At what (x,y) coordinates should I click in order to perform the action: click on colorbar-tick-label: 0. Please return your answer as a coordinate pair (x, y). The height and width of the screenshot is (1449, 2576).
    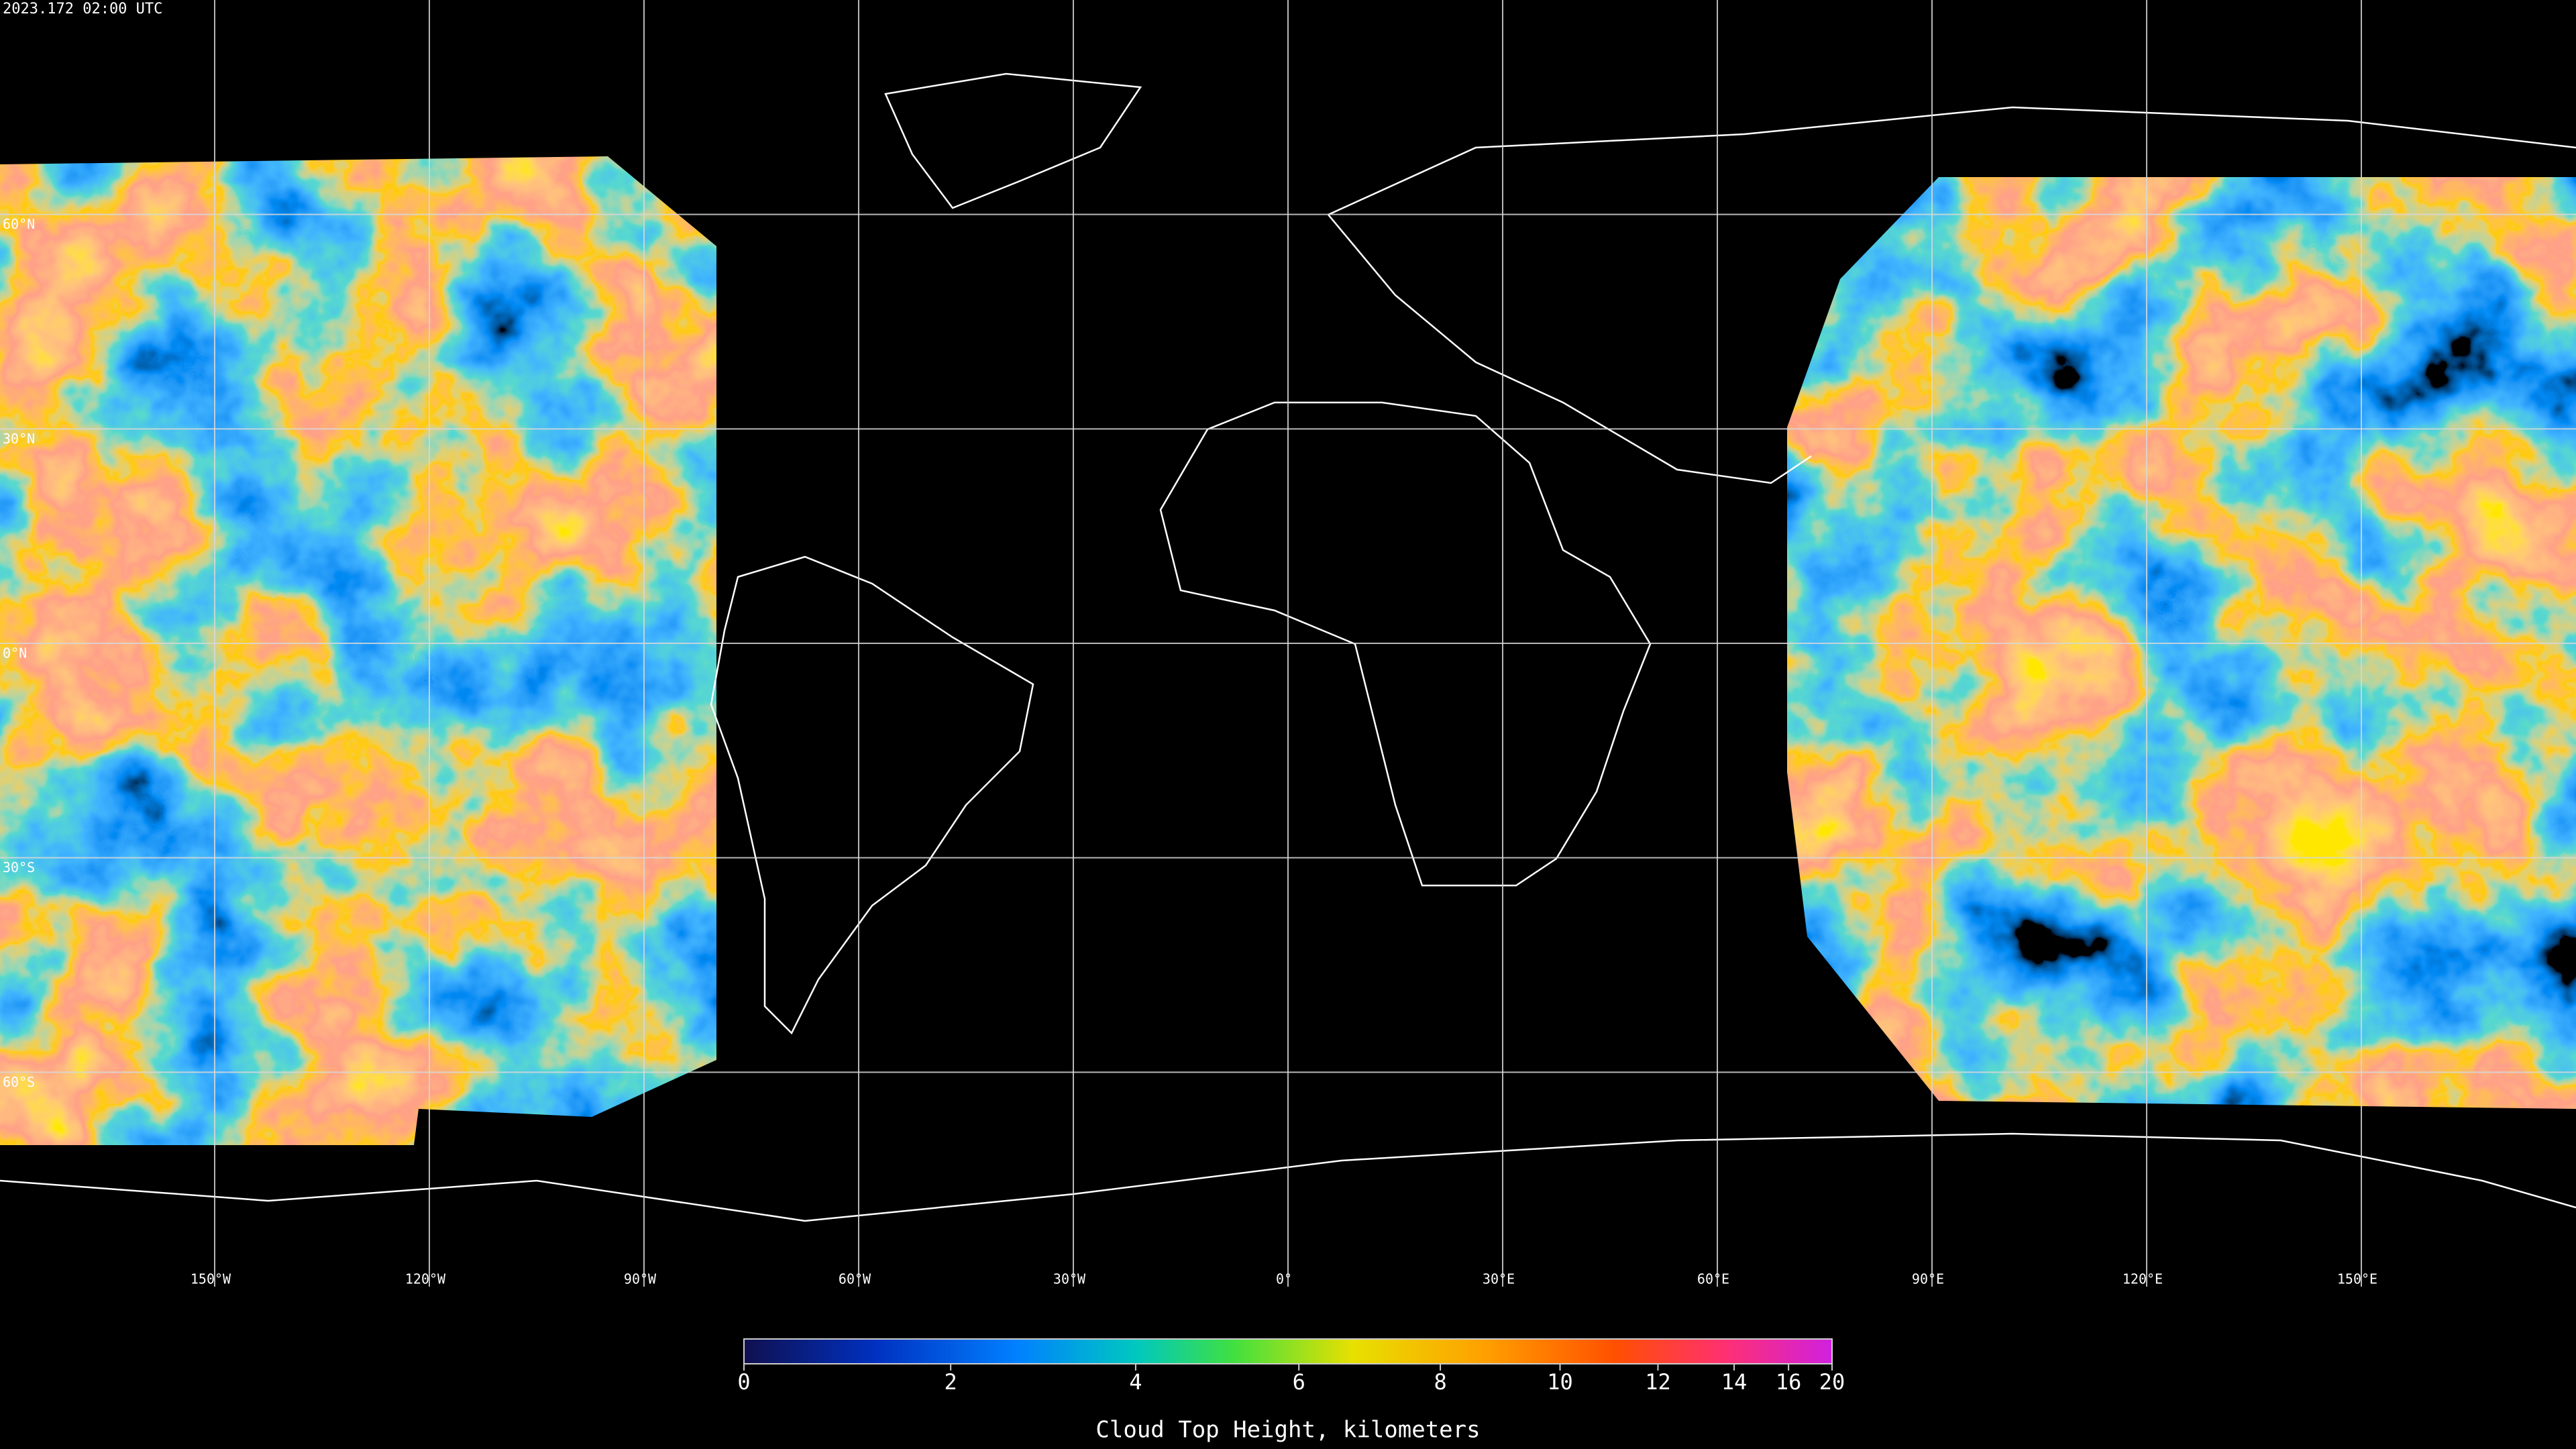
    Looking at the image, I should click on (743, 1382).